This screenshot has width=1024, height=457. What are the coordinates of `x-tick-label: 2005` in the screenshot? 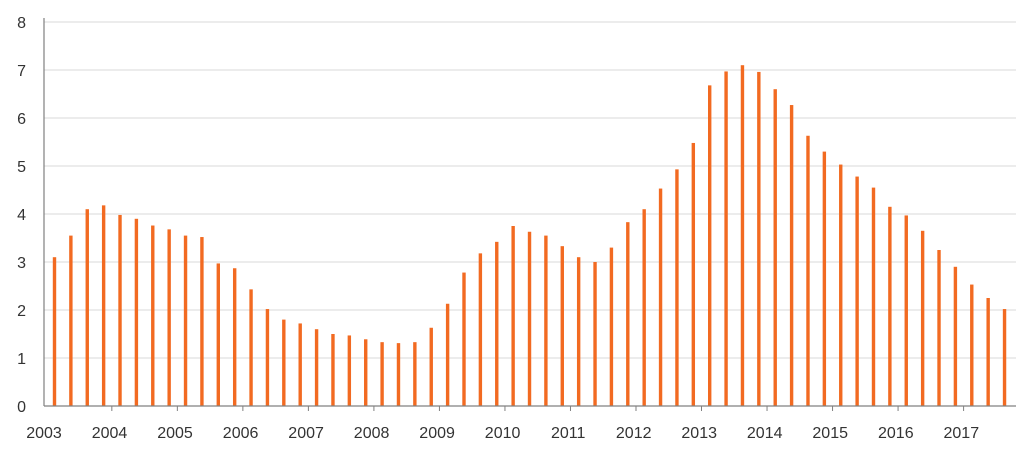 It's located at (175, 433).